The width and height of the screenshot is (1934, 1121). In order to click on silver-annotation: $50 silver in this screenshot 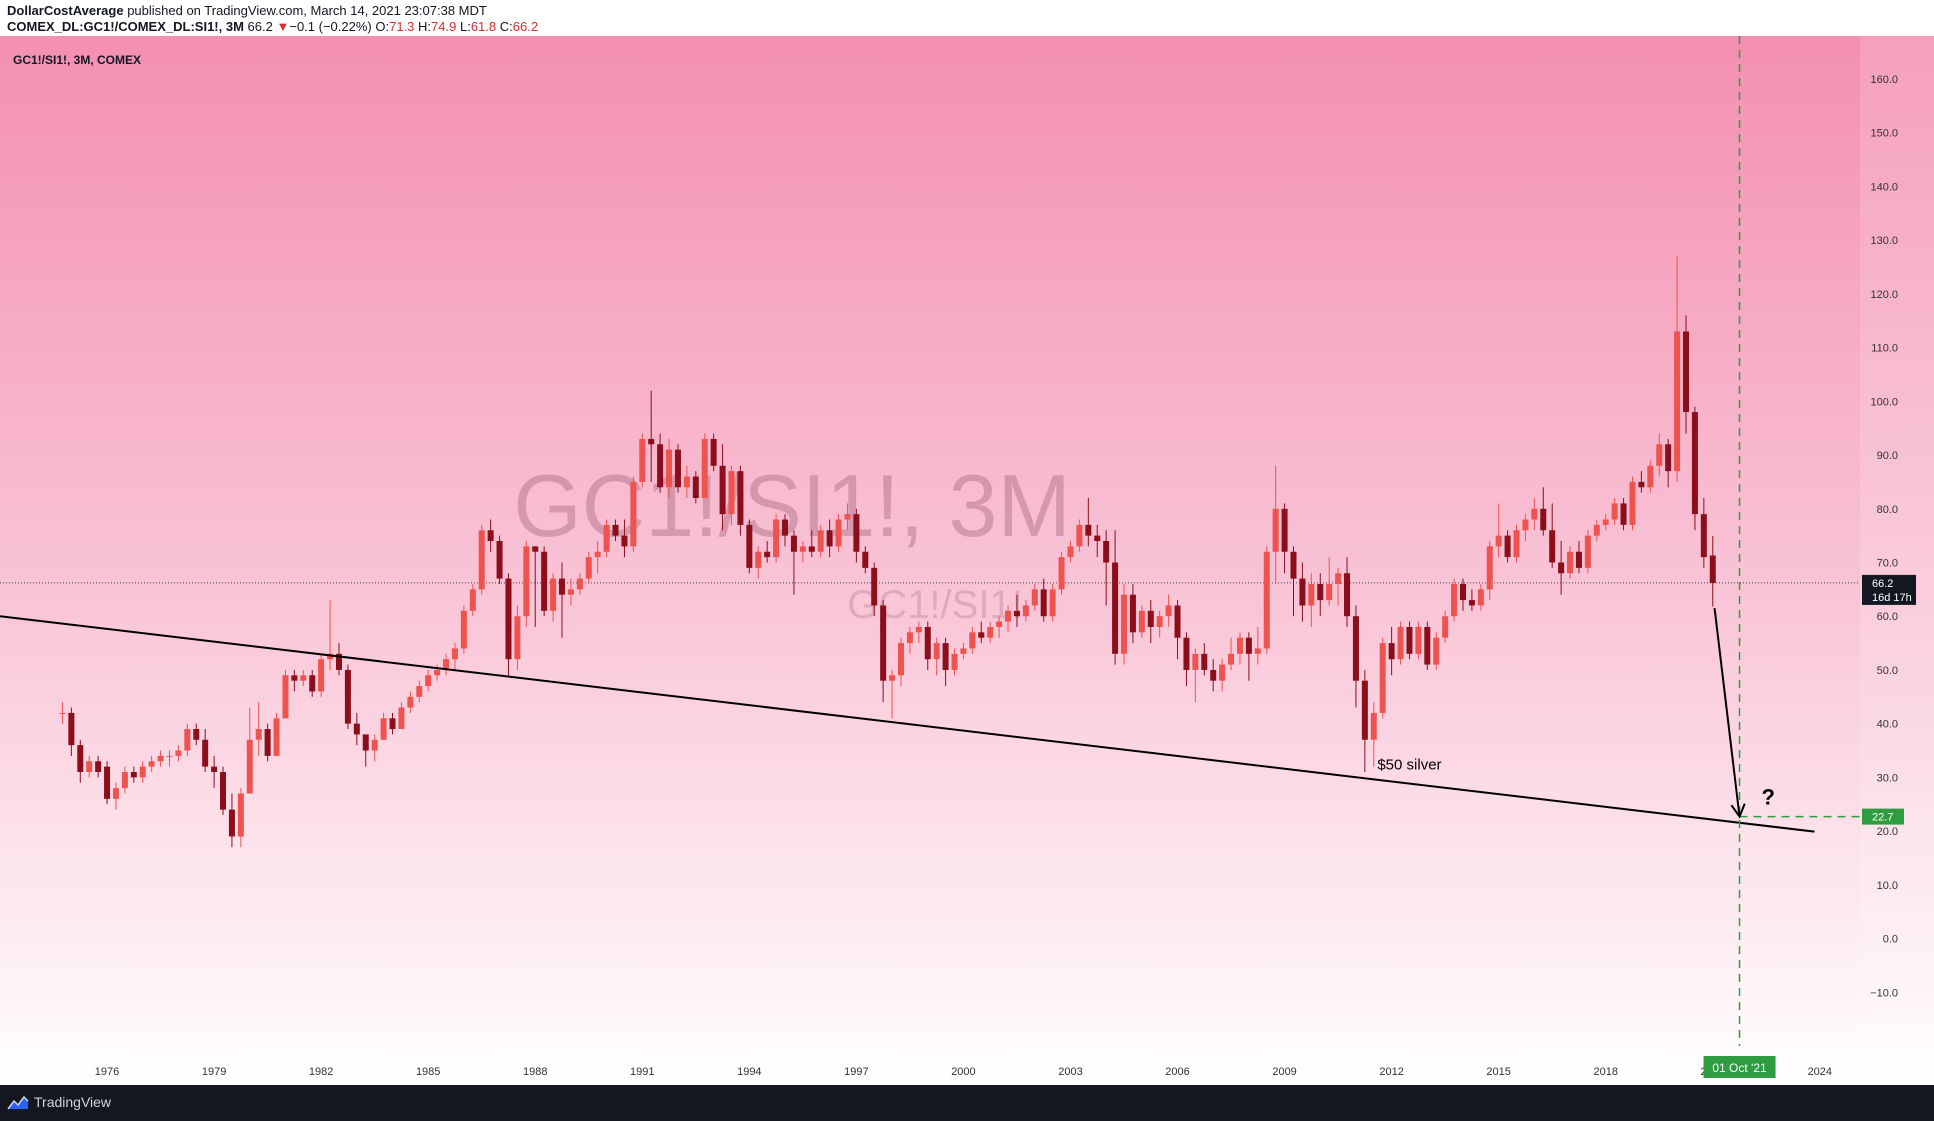, I will do `click(1409, 764)`.